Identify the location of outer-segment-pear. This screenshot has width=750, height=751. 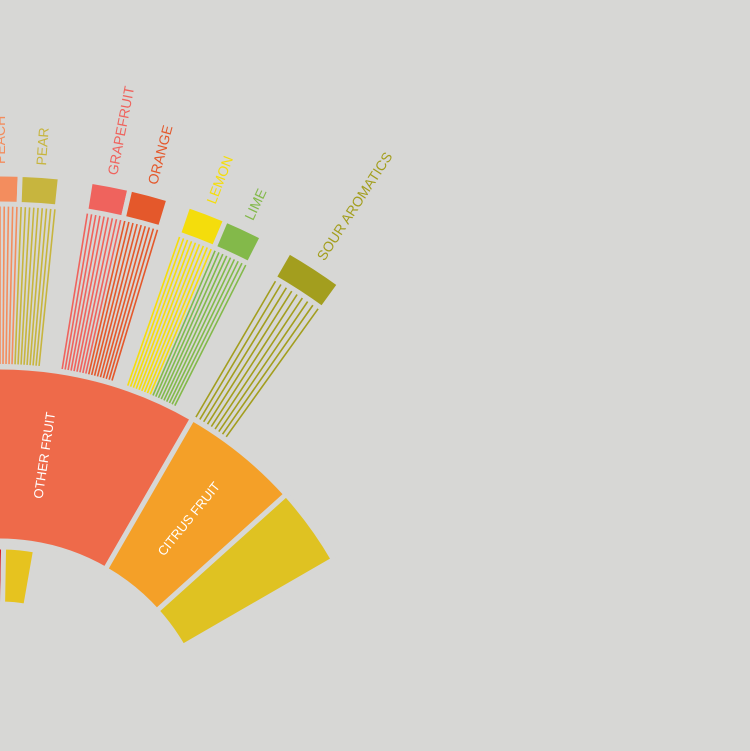
(40, 190).